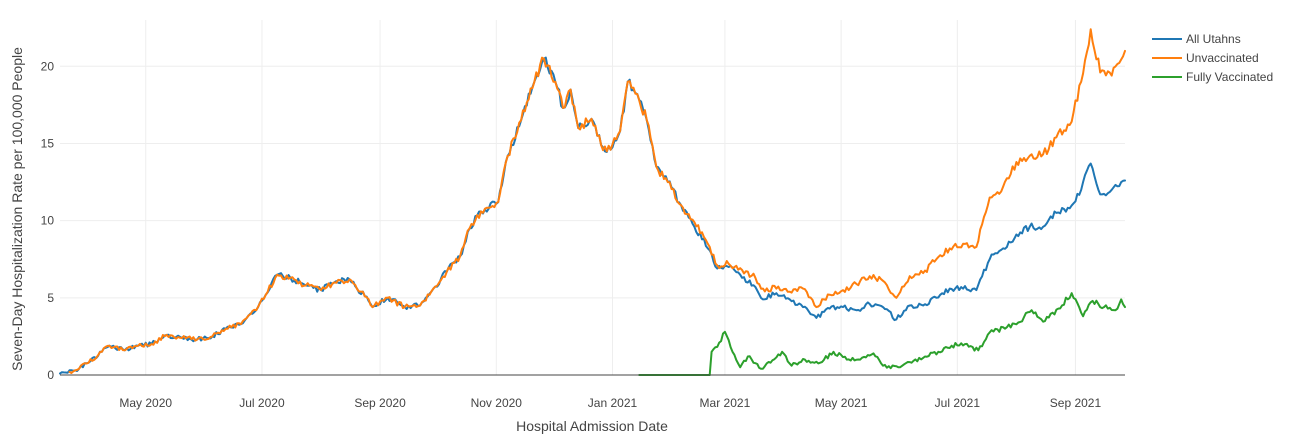 Image resolution: width=1299 pixels, height=434 pixels. Describe the element at coordinates (48, 143) in the screenshot. I see `y-tick-label: 15` at that location.